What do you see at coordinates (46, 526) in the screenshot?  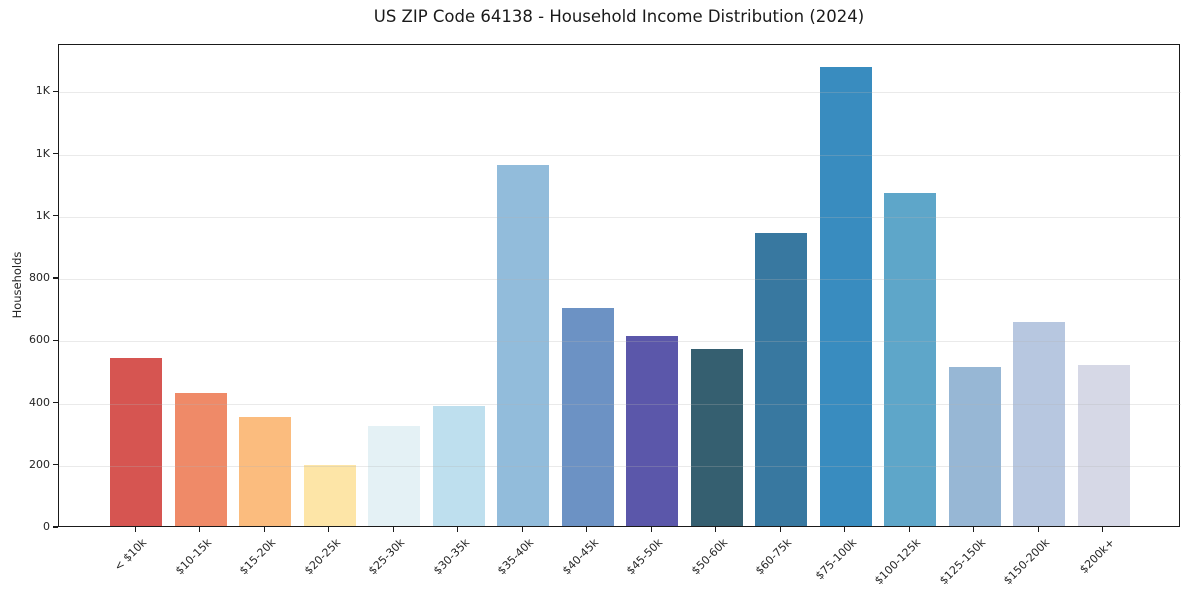 I see `y-tick-label: 0` at bounding box center [46, 526].